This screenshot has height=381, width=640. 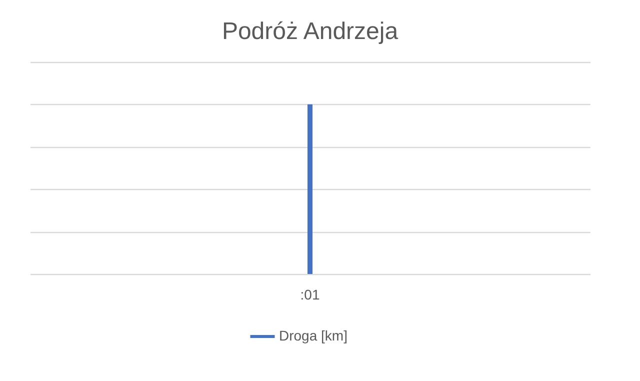 I want to click on legend-label: Droga [km], so click(x=313, y=336).